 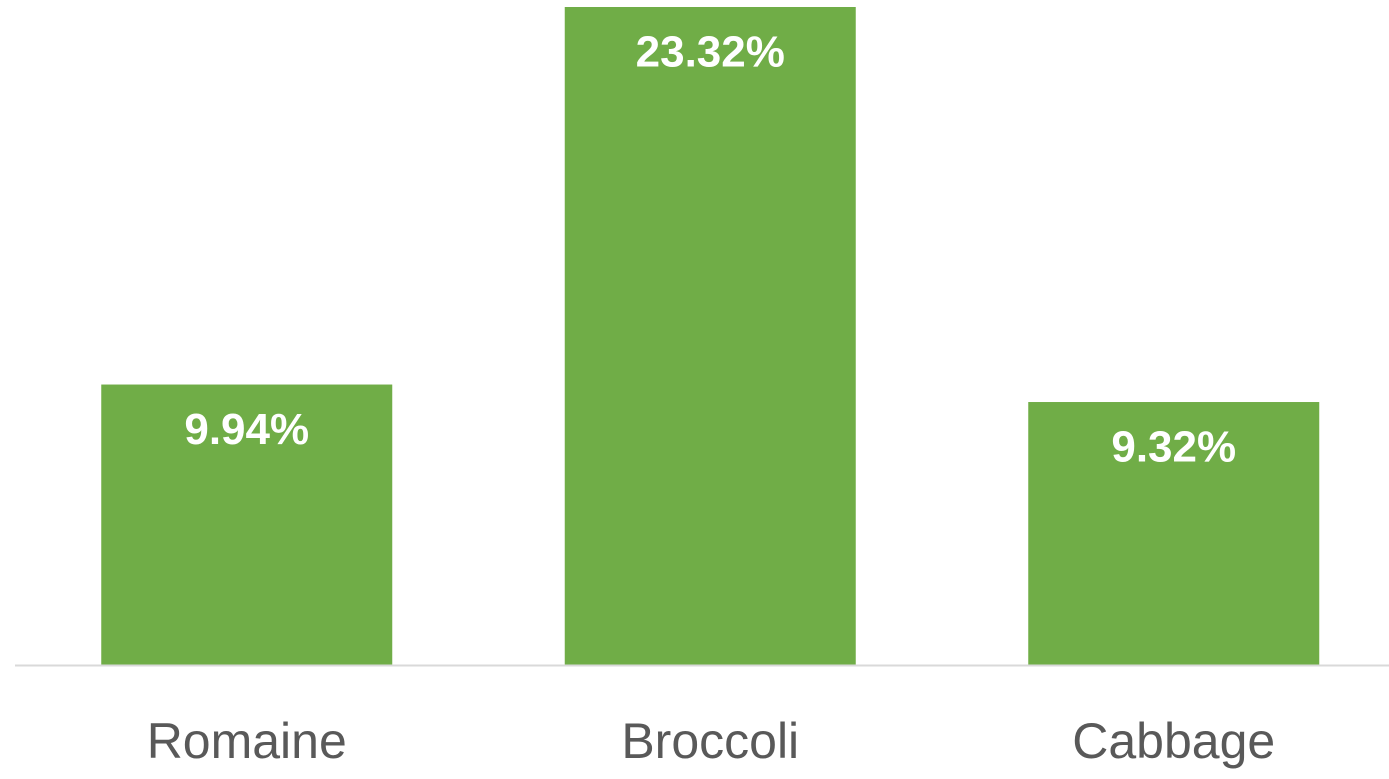 I want to click on value-label: 9.32%, so click(x=1173, y=447).